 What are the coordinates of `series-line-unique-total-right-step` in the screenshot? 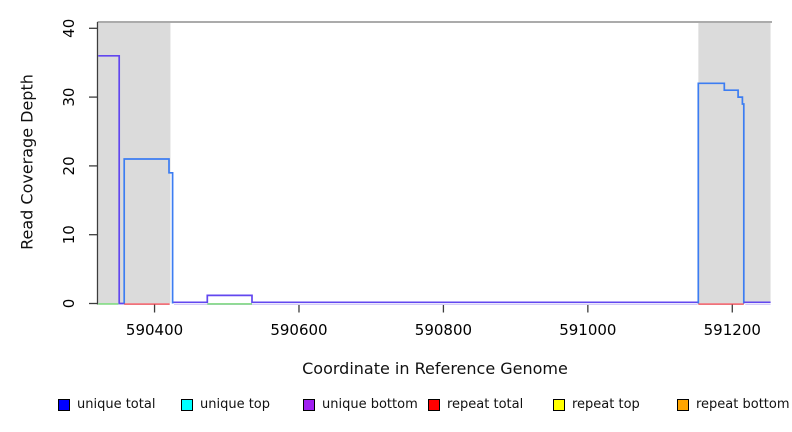 It's located at (721, 193).